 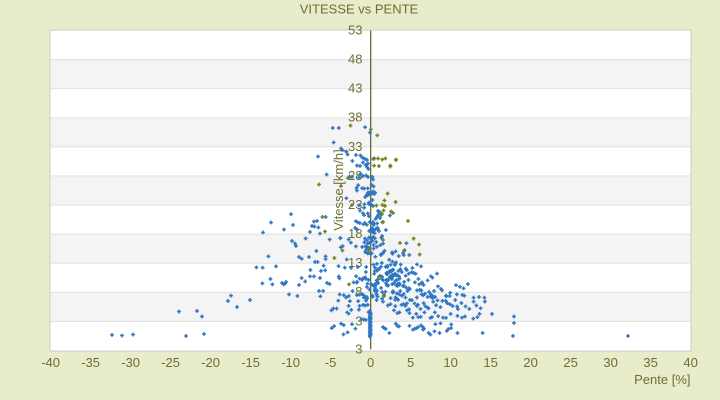 What do you see at coordinates (331, 362) in the screenshot?
I see `svg-text: -5` at bounding box center [331, 362].